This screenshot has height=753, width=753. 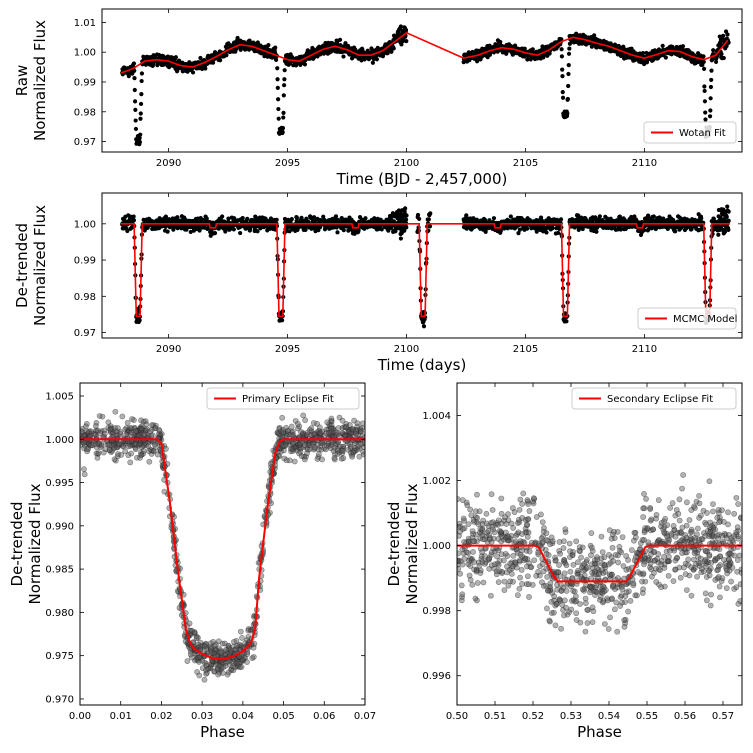 I want to click on legend-label: MCMC Model, so click(x=705, y=319).